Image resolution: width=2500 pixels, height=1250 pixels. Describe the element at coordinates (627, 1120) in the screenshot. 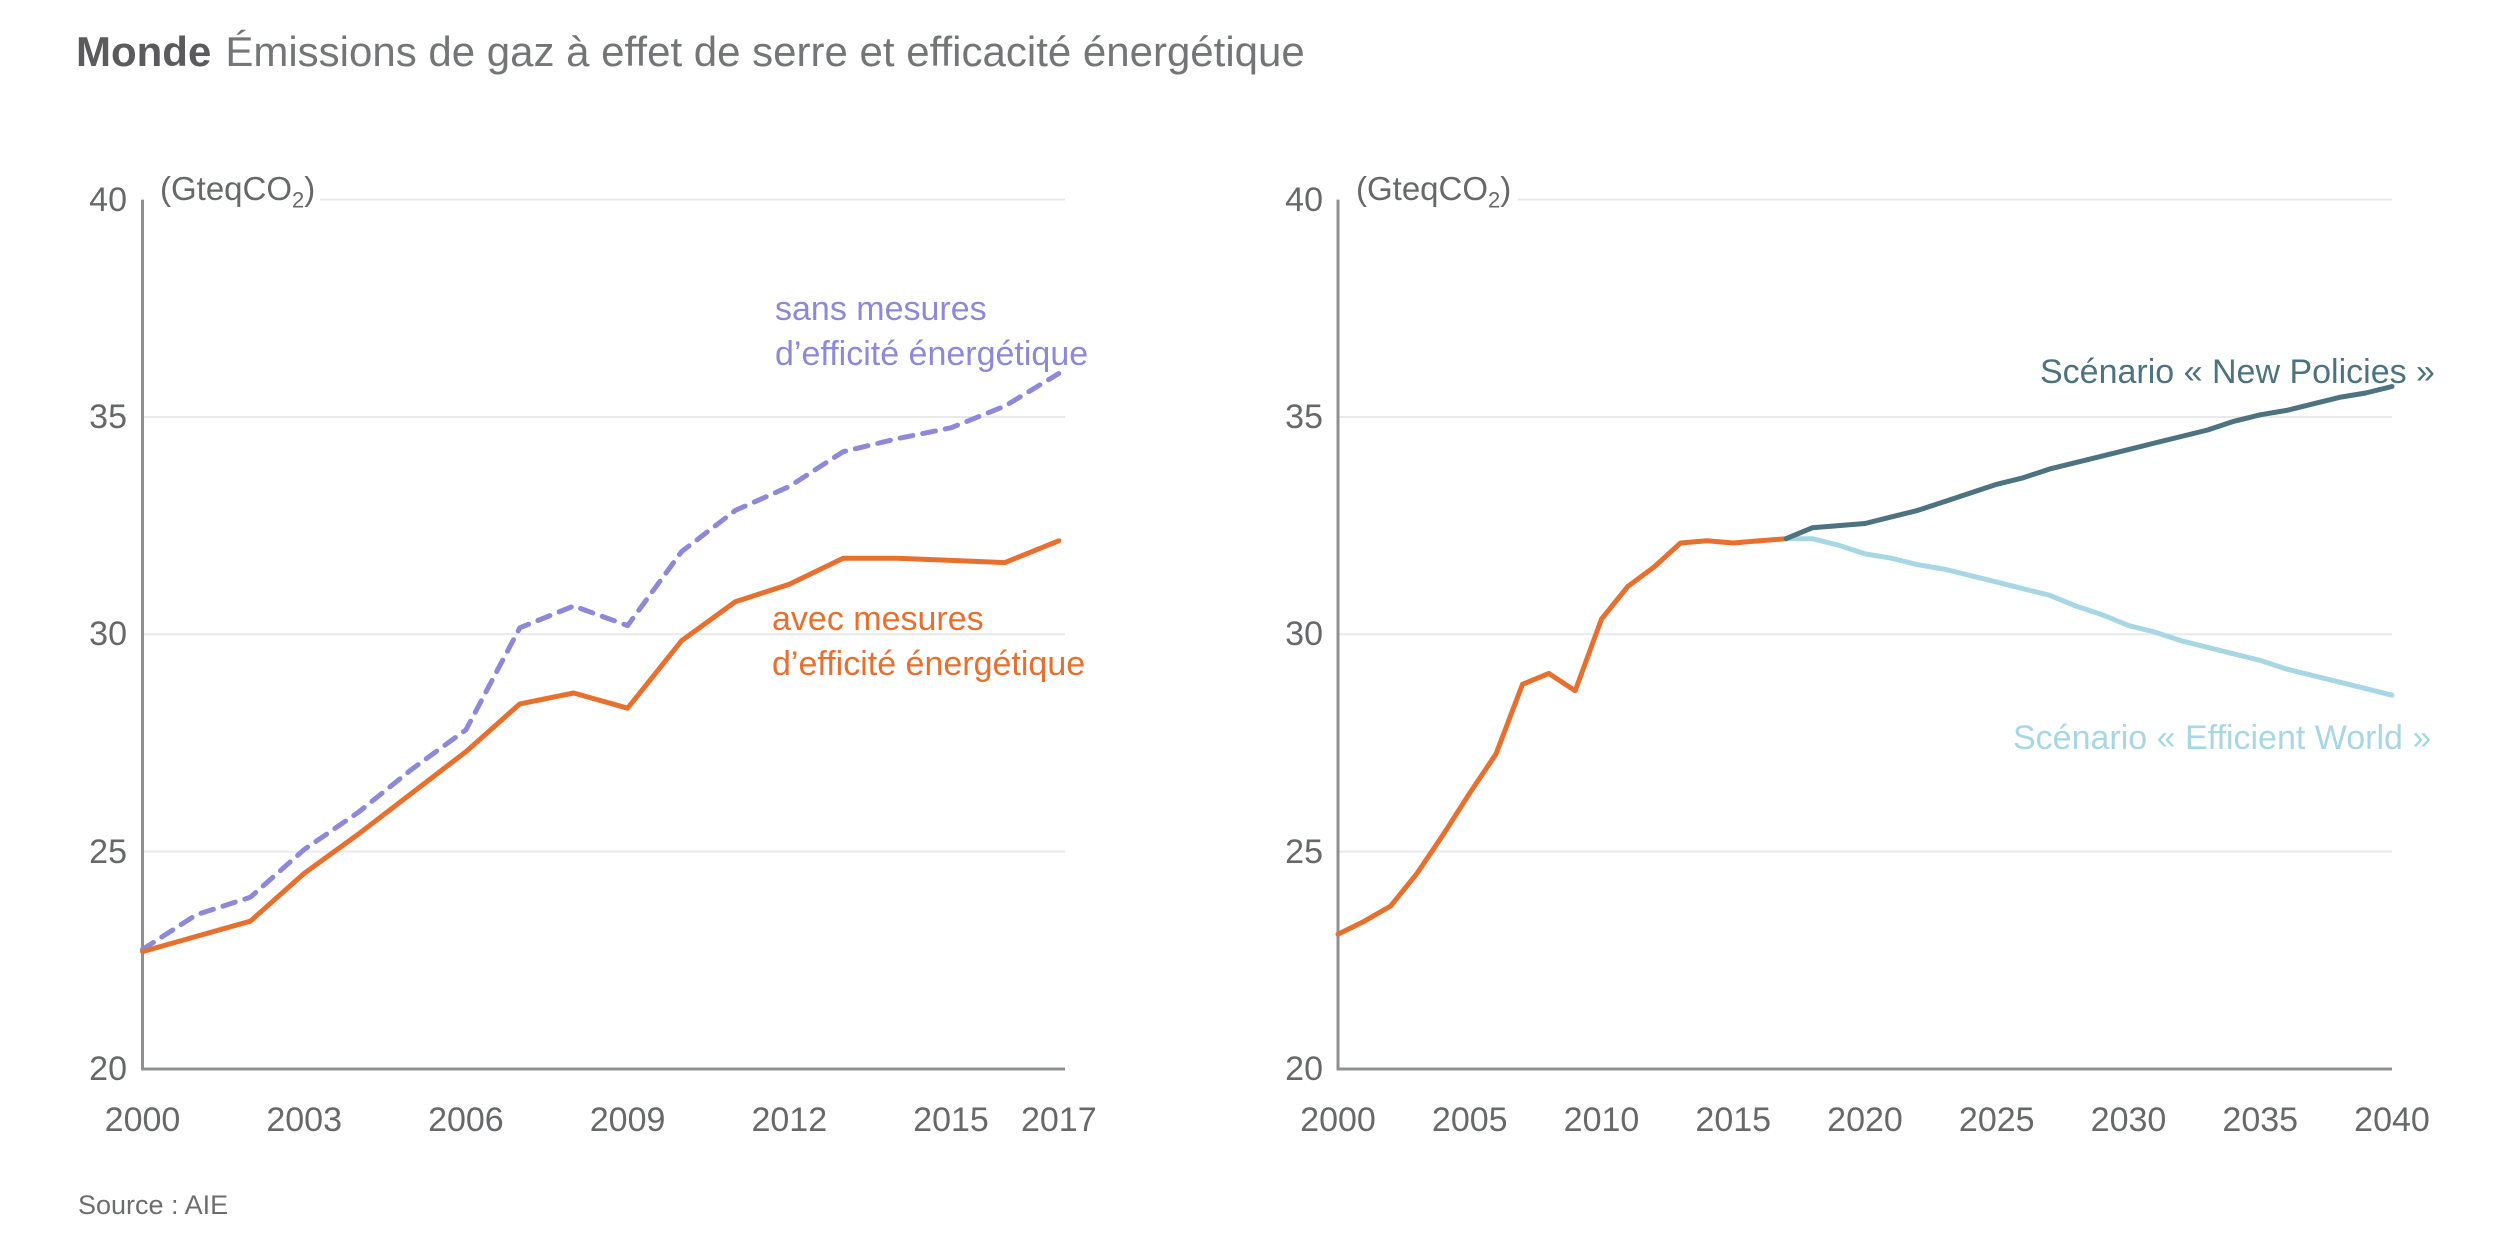

I see `x-tick-label: 2009` at that location.